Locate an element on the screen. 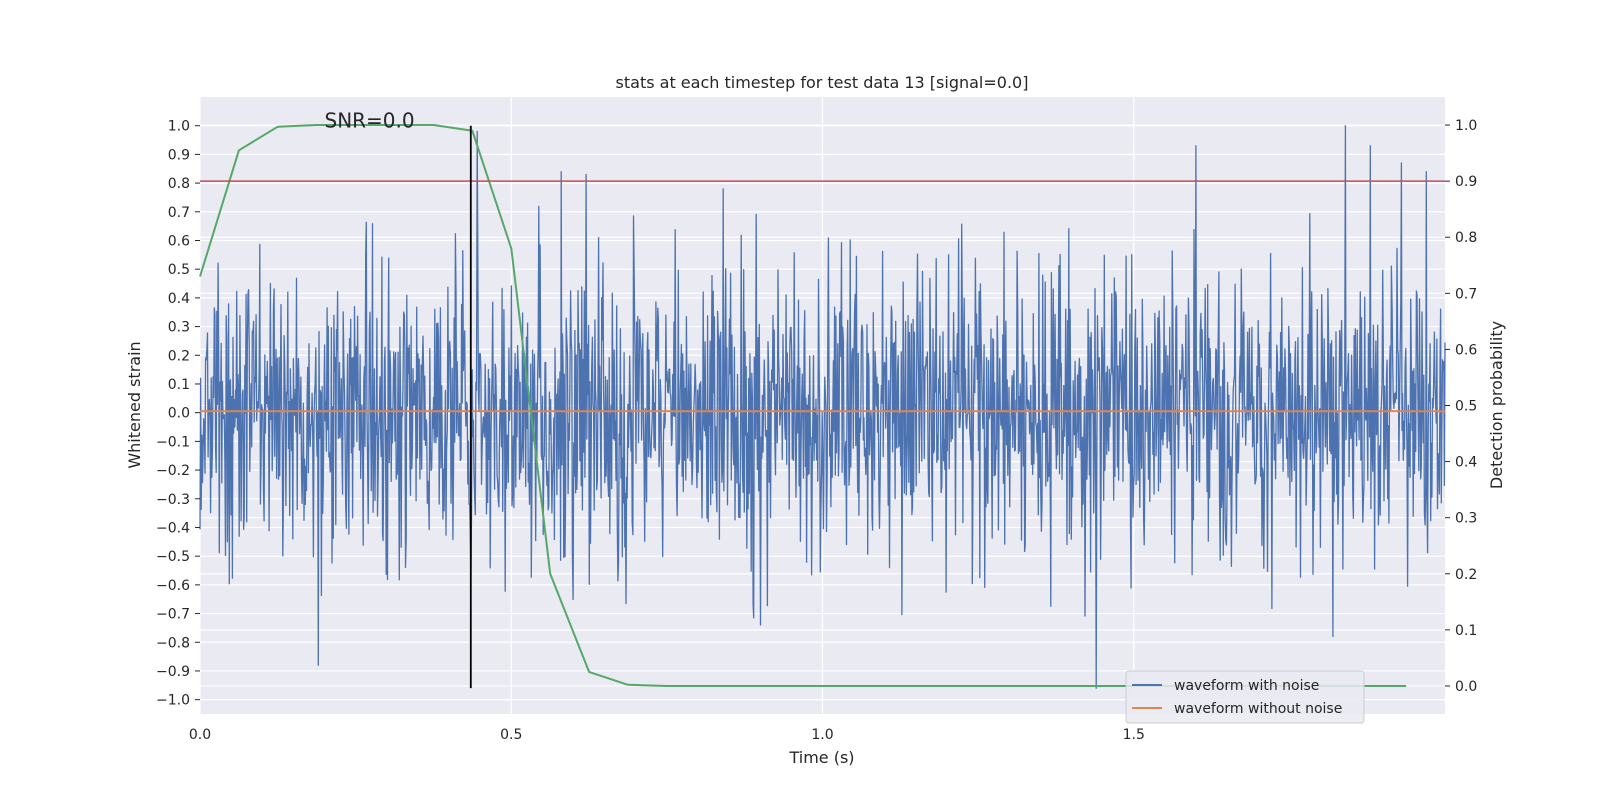 The image size is (1600, 800). snr-annotation: SNR=0.0 is located at coordinates (370, 121).